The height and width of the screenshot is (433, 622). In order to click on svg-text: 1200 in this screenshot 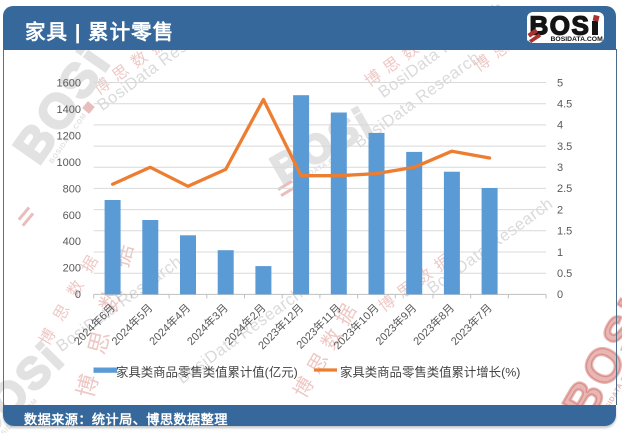, I will do `click(69, 136)`.